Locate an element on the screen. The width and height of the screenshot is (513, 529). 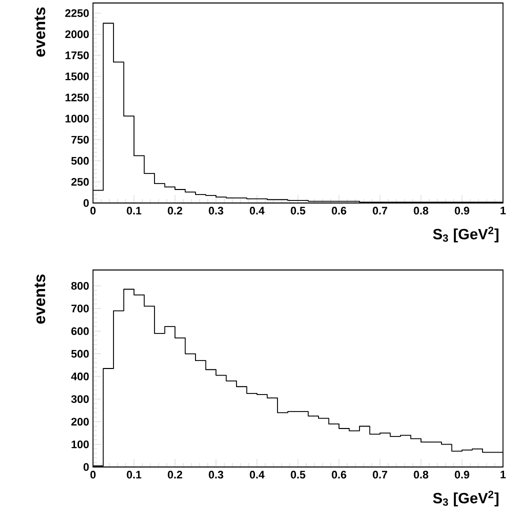
y-tick-label: 1500 is located at coordinates (77, 76).